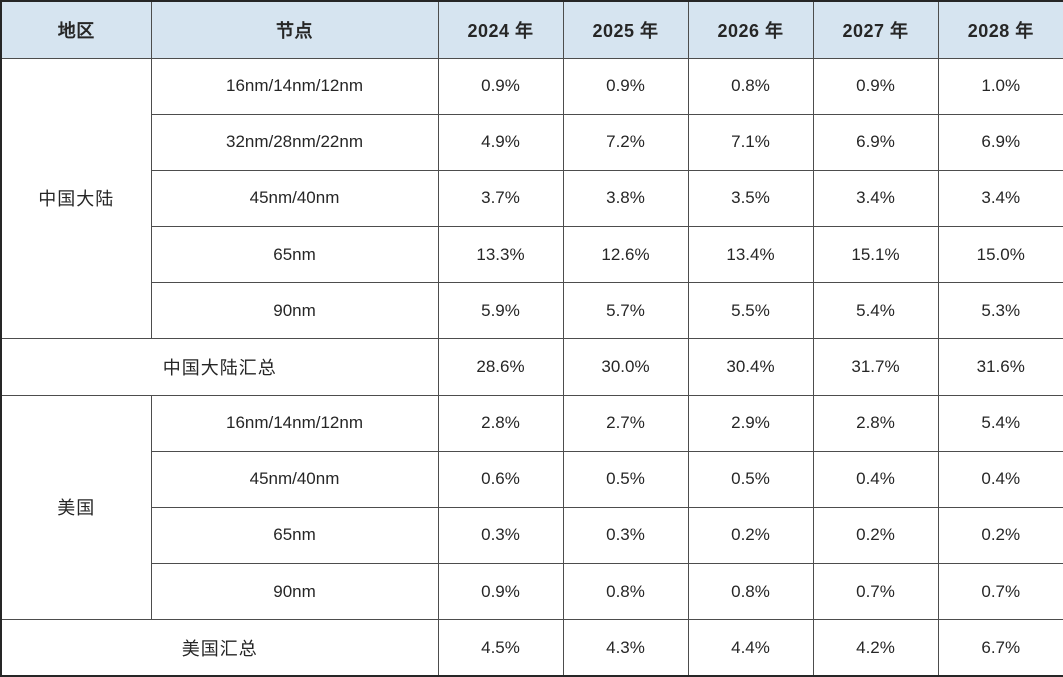  I want to click on summary-row-usa: 美国汇总 4.5% 4.3% 4.4% 4.2% 6.7%, so click(531, 648).